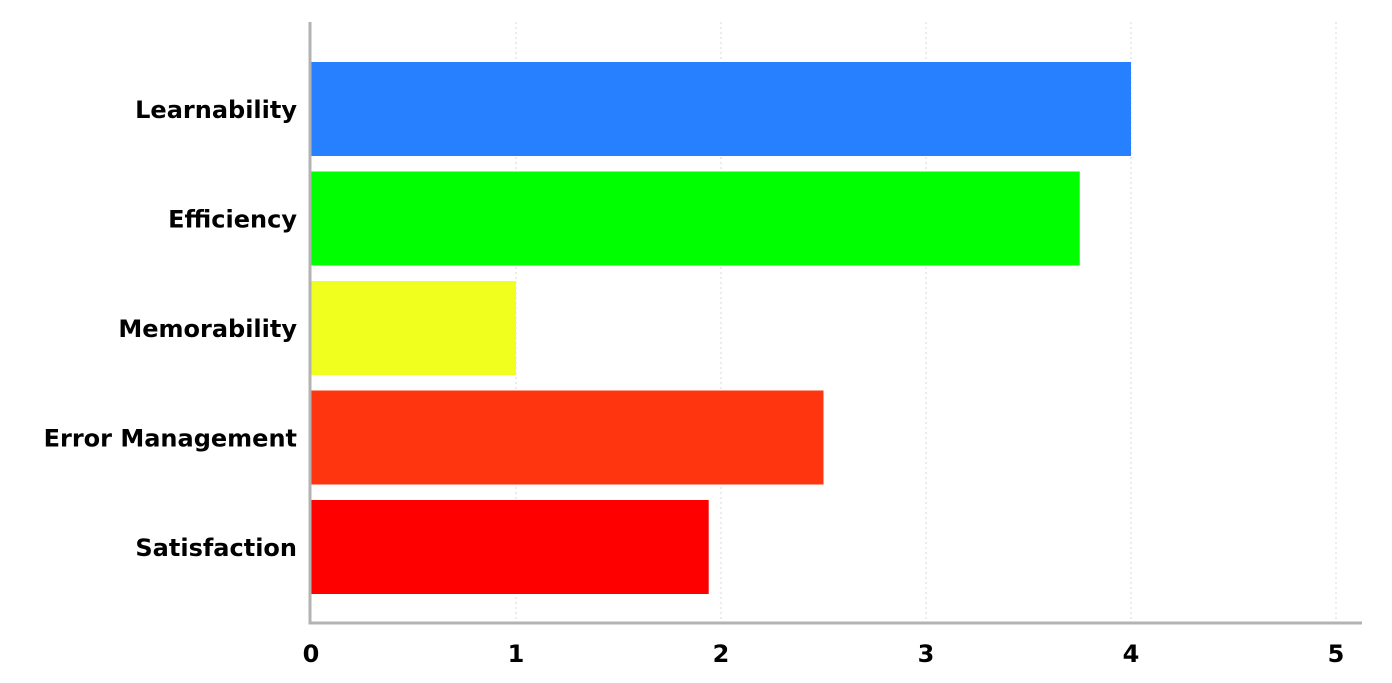  Describe the element at coordinates (824, 654) in the screenshot. I see `x-tick-labels: 0 1 2 3 4 5` at that location.